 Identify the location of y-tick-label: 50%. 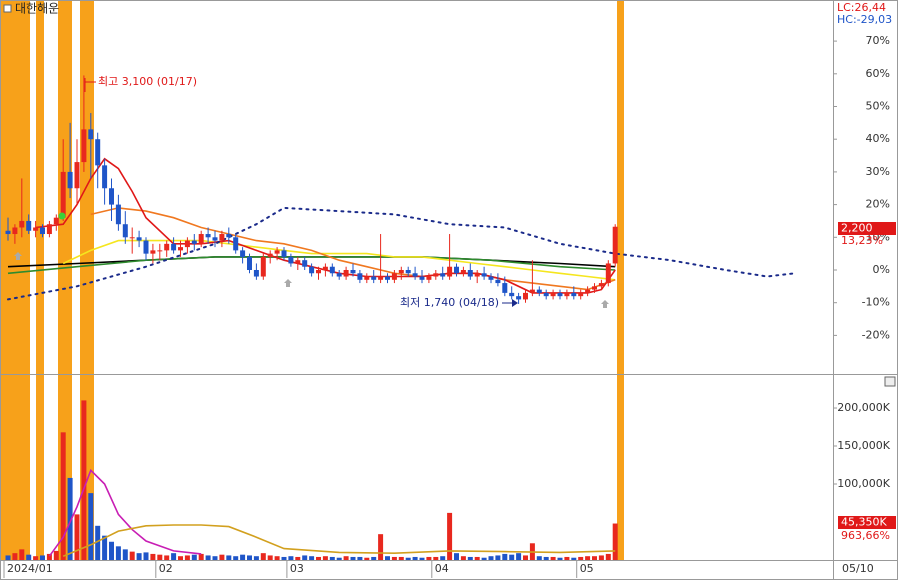
(878, 106).